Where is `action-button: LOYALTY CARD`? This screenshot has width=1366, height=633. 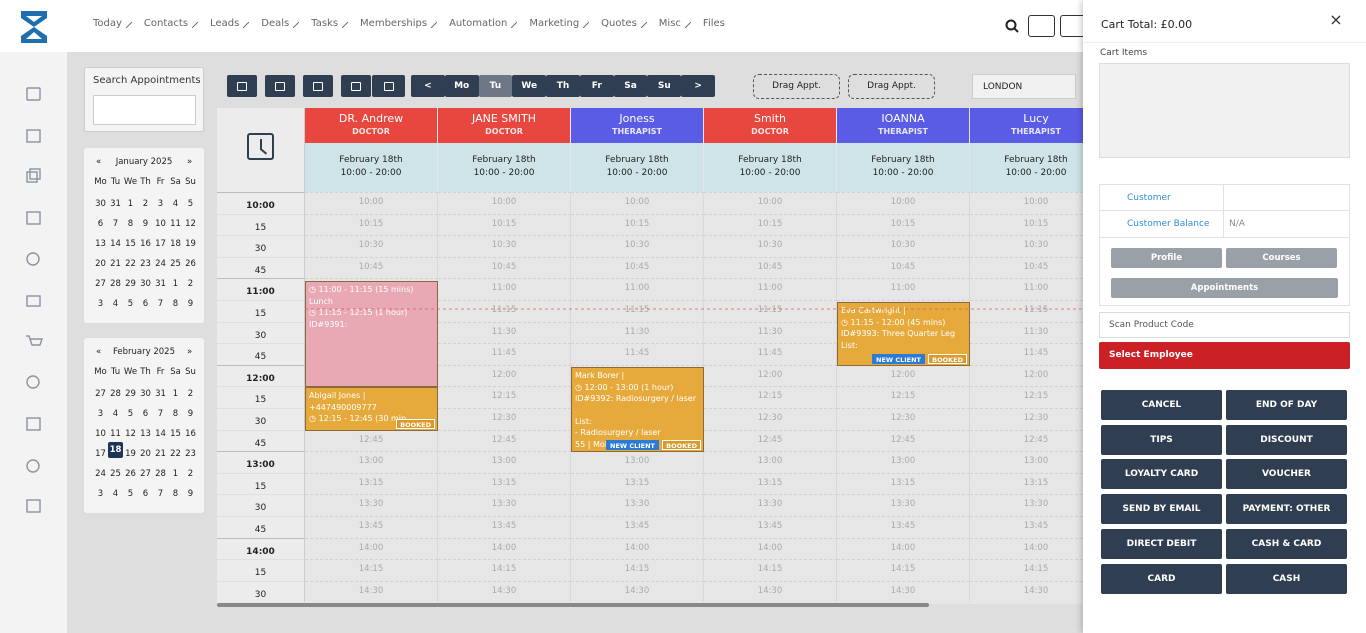 action-button: LOYALTY CARD is located at coordinates (1161, 474).